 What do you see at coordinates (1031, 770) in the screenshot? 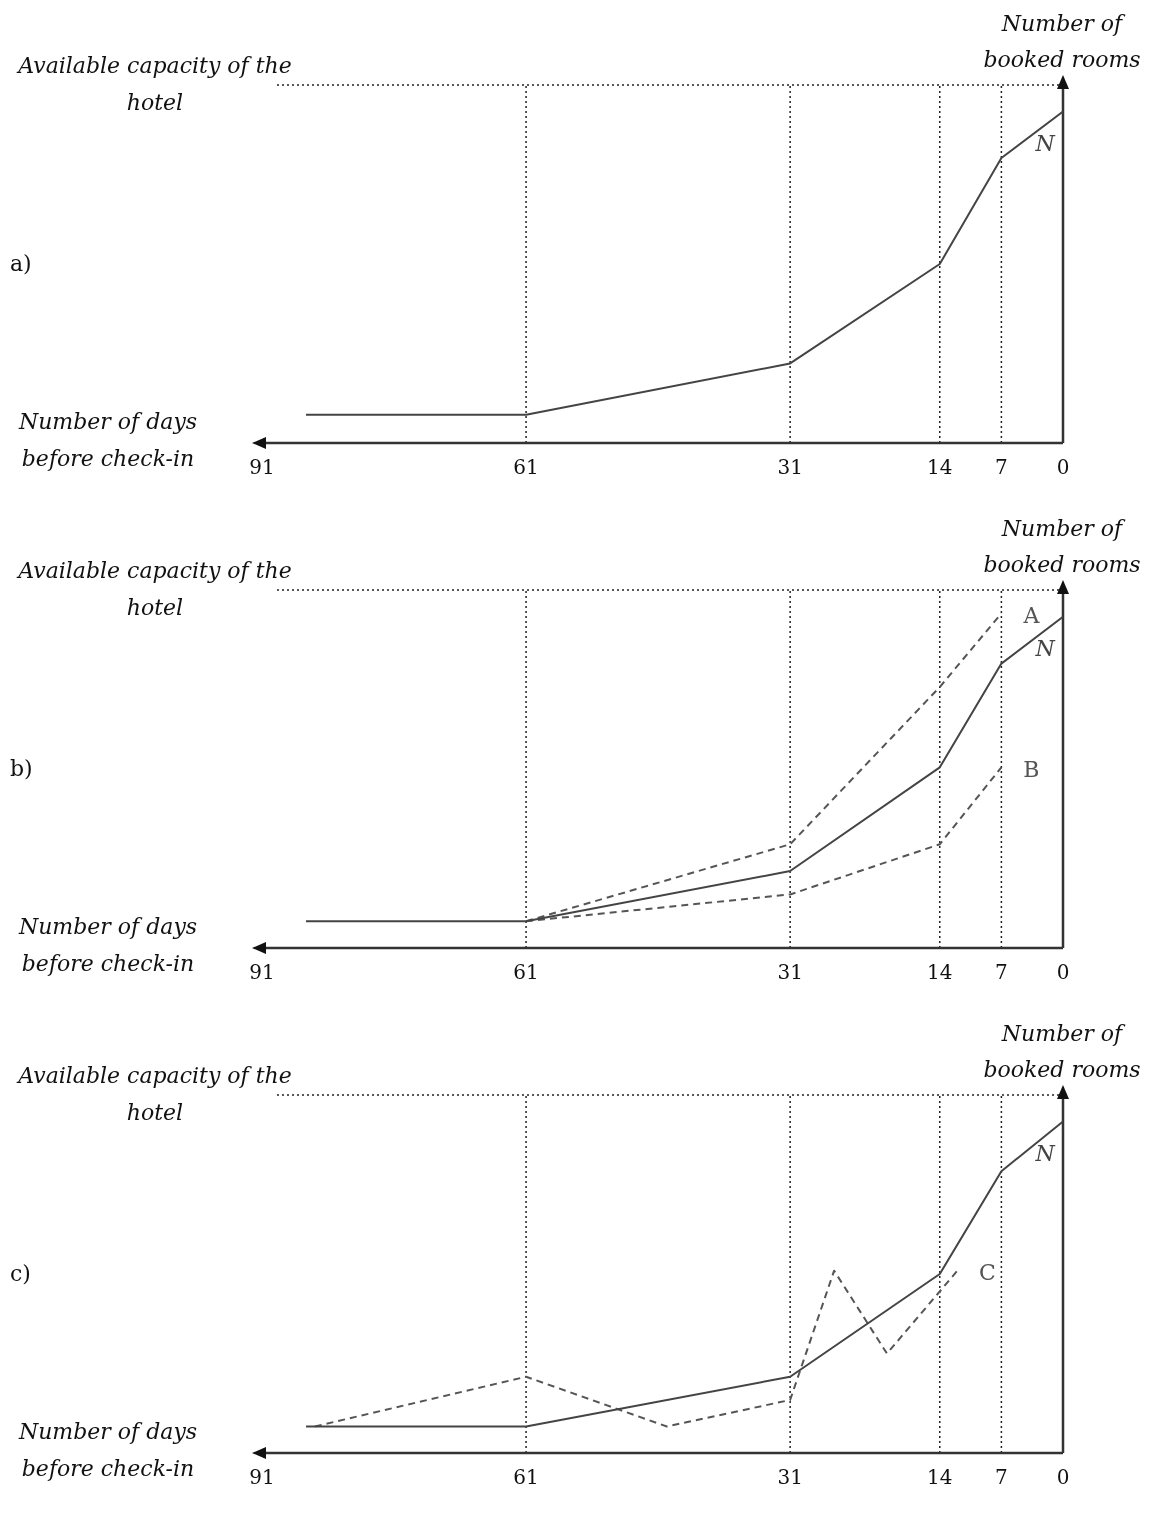
I see `series-label: B` at bounding box center [1031, 770].